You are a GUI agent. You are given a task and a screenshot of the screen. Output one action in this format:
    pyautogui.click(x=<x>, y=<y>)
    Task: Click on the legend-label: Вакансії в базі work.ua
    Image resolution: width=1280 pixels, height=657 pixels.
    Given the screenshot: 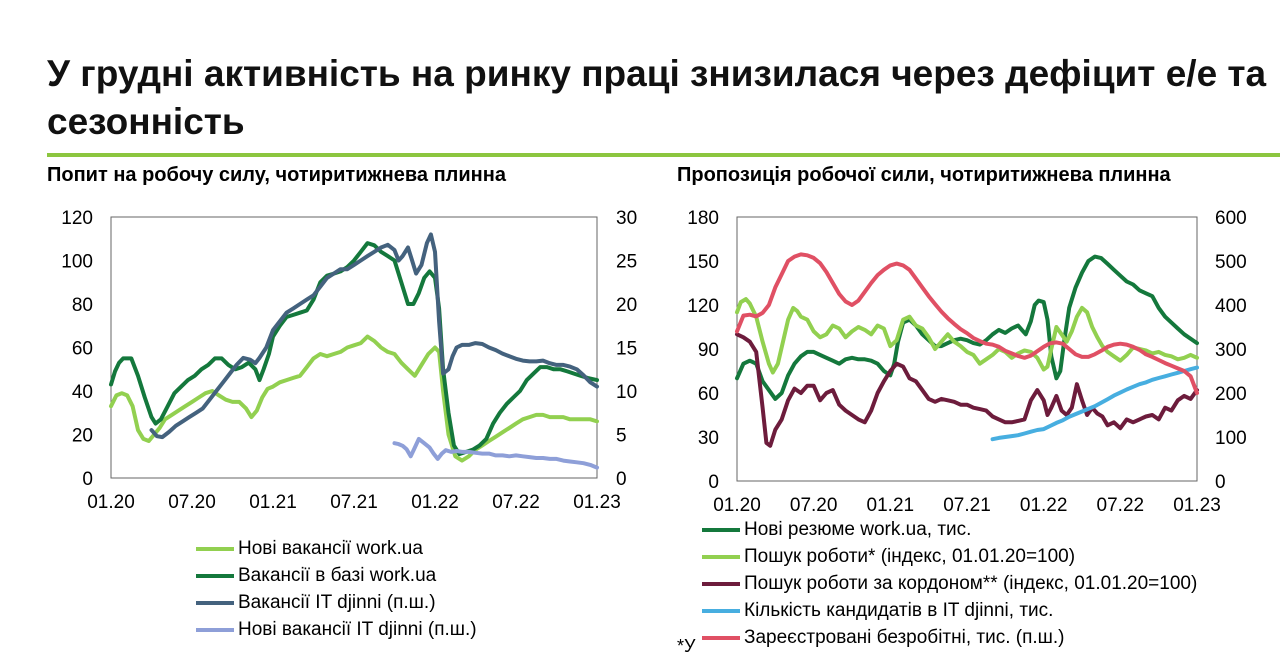 What is the action you would take?
    pyautogui.click(x=337, y=575)
    